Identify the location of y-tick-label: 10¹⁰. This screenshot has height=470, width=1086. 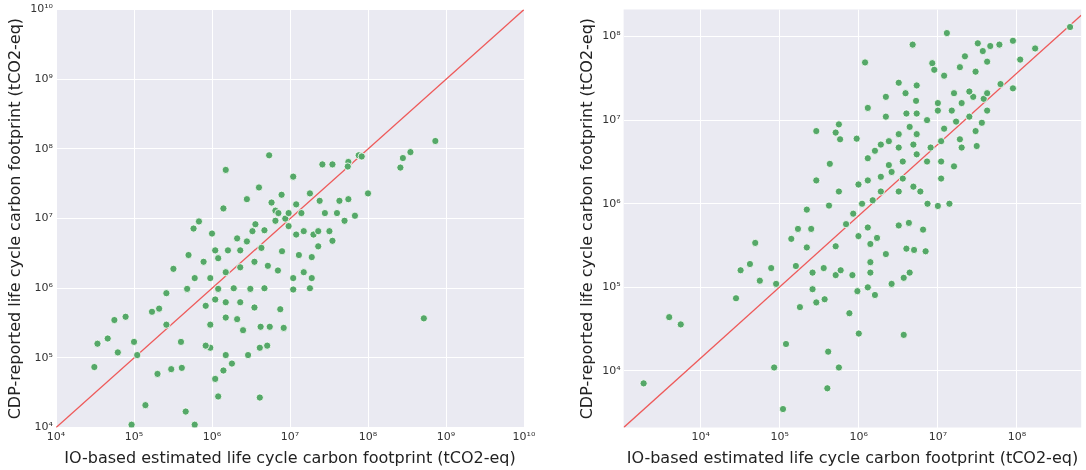
(42, 9).